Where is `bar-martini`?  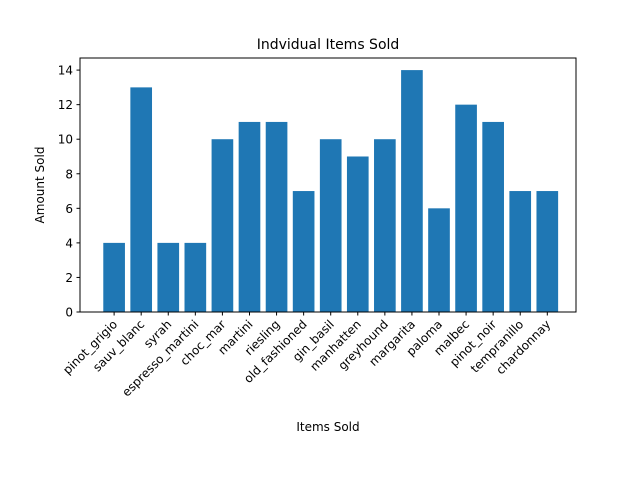 bar-martini is located at coordinates (249, 216).